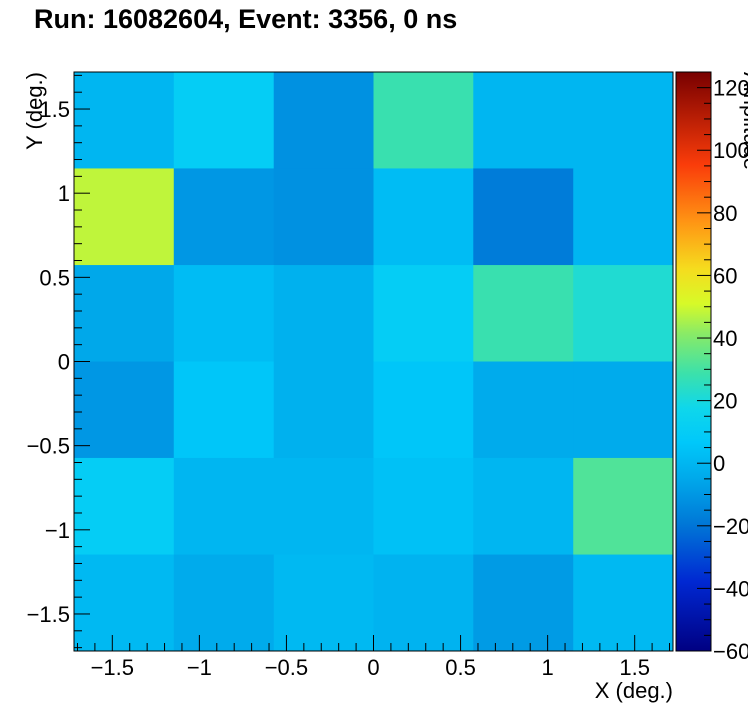 The height and width of the screenshot is (724, 748). What do you see at coordinates (730, 651) in the screenshot?
I see `colorbar-tick-label: −60` at bounding box center [730, 651].